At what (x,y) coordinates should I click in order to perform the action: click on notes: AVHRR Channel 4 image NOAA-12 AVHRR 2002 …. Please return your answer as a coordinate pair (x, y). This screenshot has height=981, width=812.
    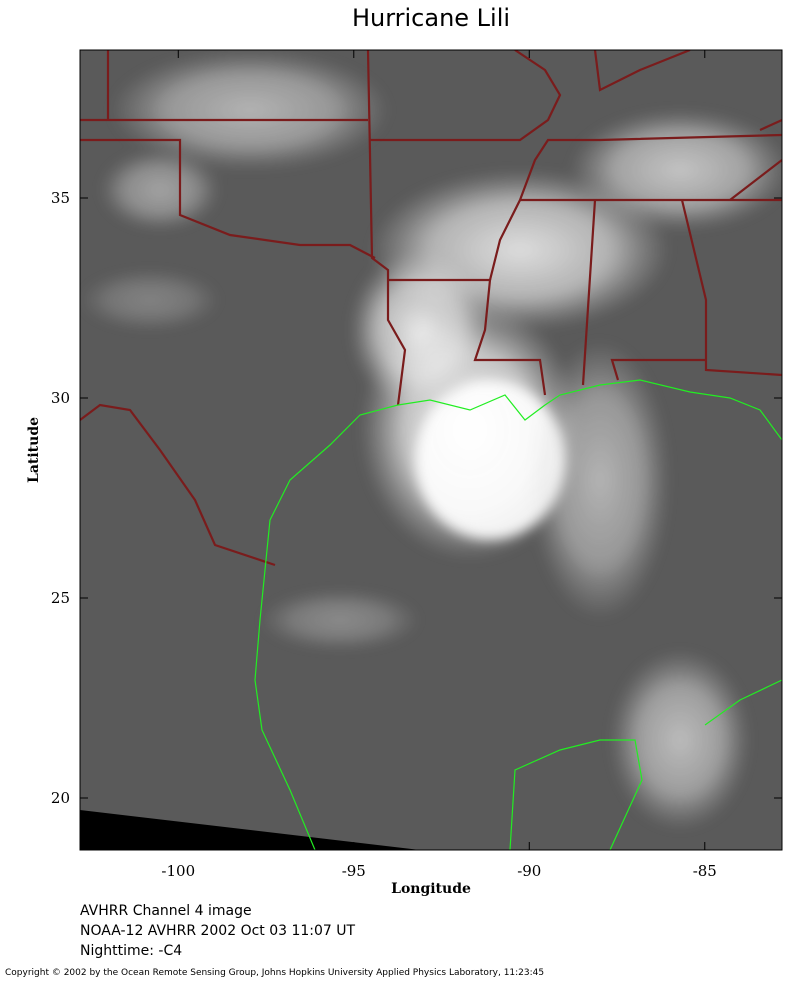
    Looking at the image, I should click on (218, 931).